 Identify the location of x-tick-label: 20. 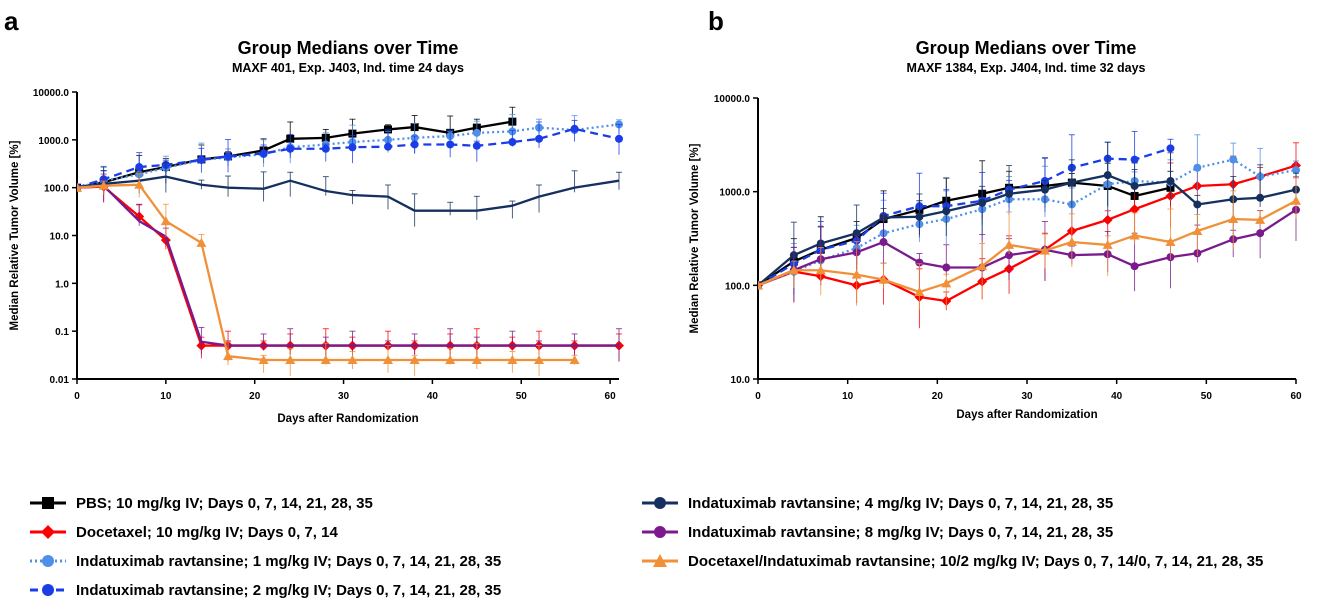
(938, 396).